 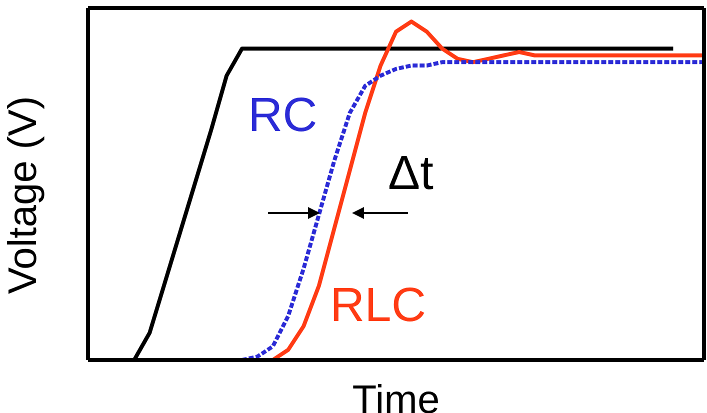 What do you see at coordinates (378, 305) in the screenshot?
I see `series-label: RLC` at bounding box center [378, 305].